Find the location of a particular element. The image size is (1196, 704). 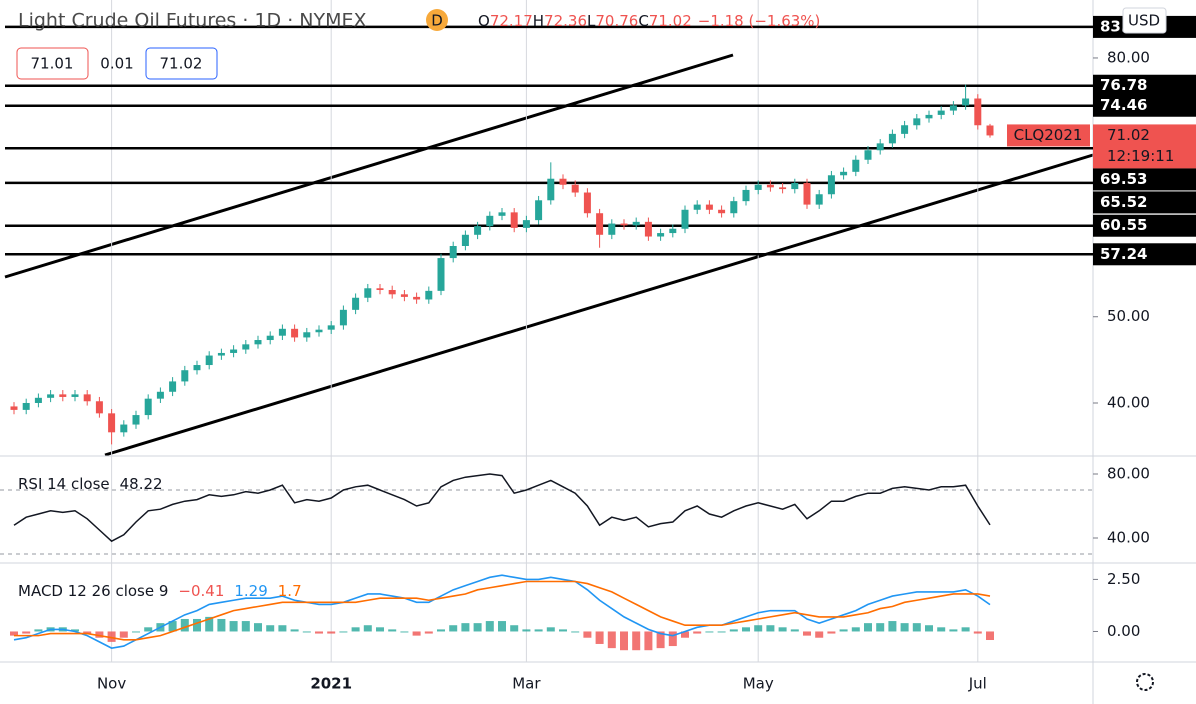

rsi-value: 48.22 is located at coordinates (141, 484).